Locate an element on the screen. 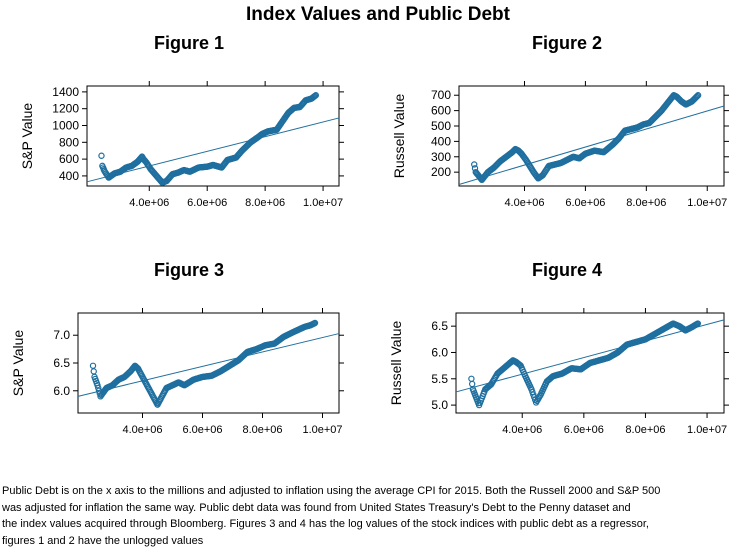 The image size is (756, 550). caption-line: figures 1 and 2 have the unlogged values is located at coordinates (103, 540).